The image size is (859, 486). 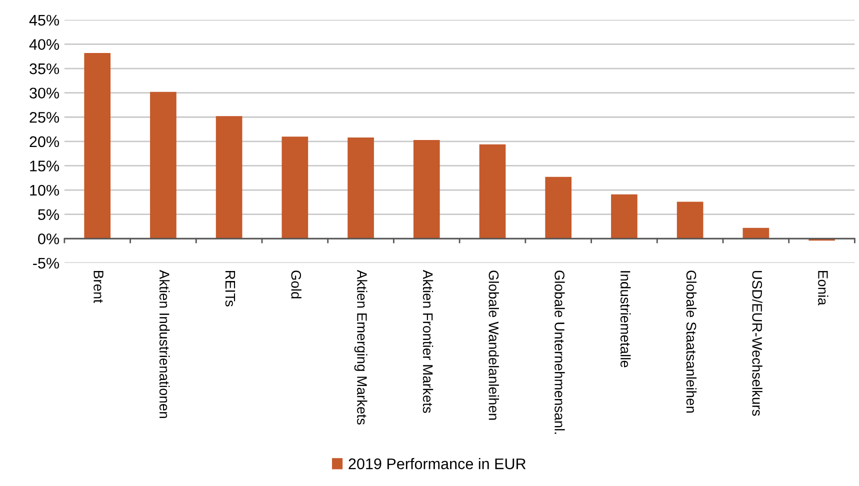 I want to click on y-tick-label: 5%, so click(x=49, y=214).